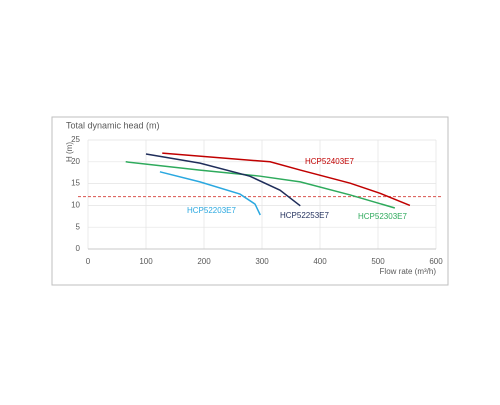  Describe the element at coordinates (88, 261) in the screenshot. I see `x-tick-label: 0` at that location.